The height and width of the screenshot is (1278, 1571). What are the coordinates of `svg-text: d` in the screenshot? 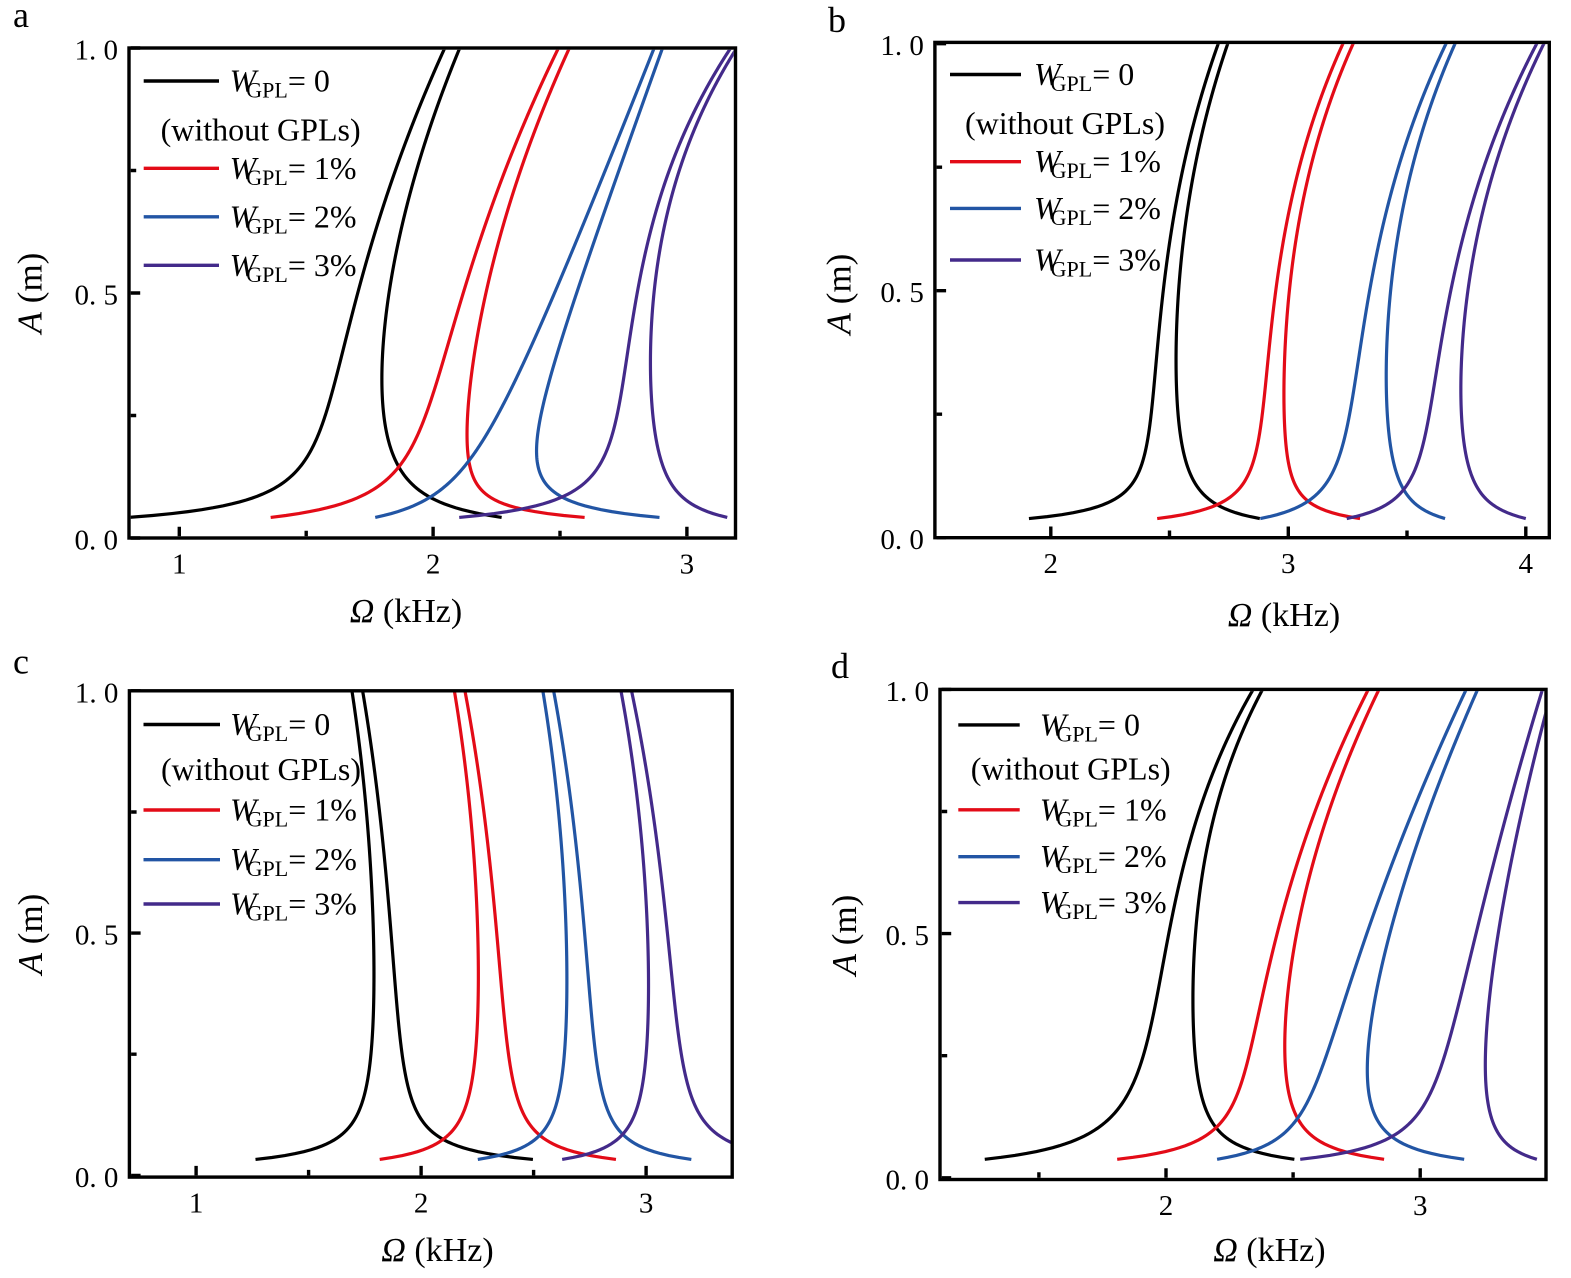 It's located at (840, 666).